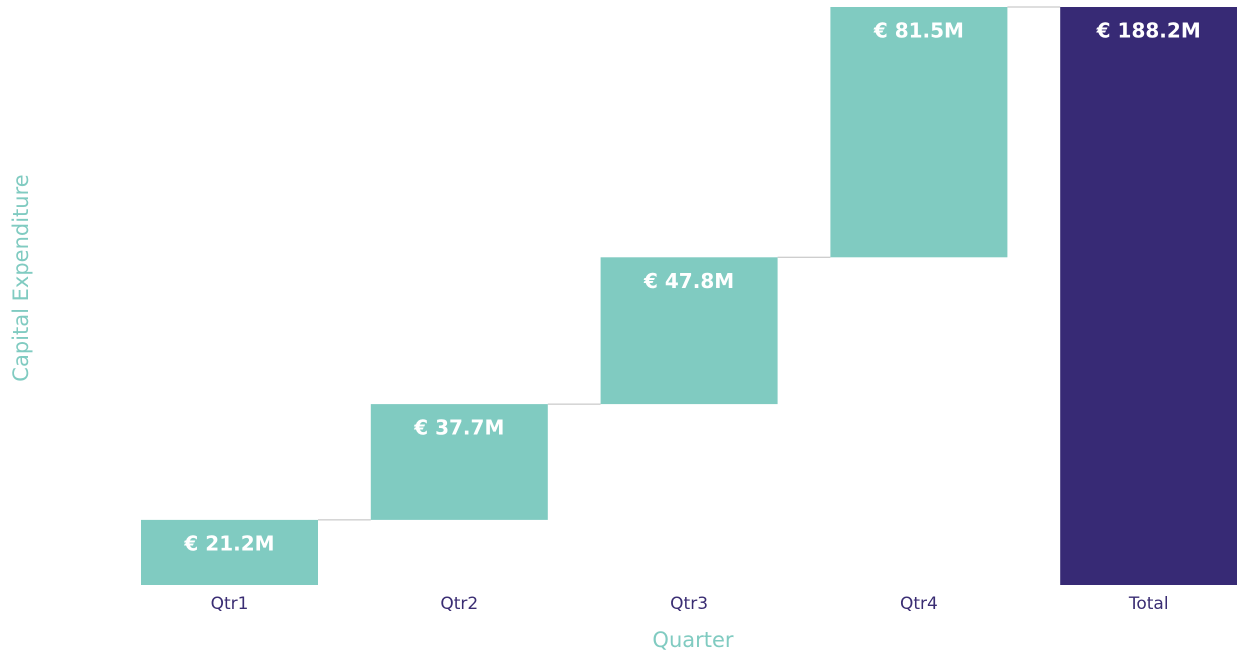  What do you see at coordinates (689, 604) in the screenshot?
I see `x-tick-label: Qtr3` at bounding box center [689, 604].